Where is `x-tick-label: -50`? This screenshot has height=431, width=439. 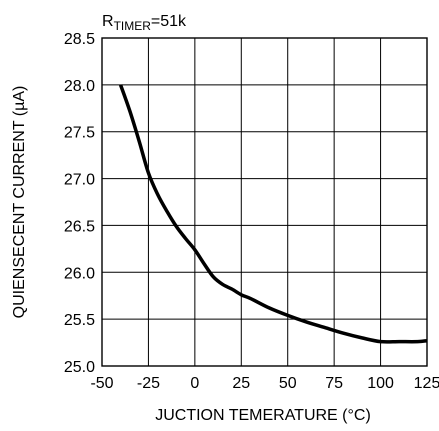
x-tick-label: -50 is located at coordinates (101, 383).